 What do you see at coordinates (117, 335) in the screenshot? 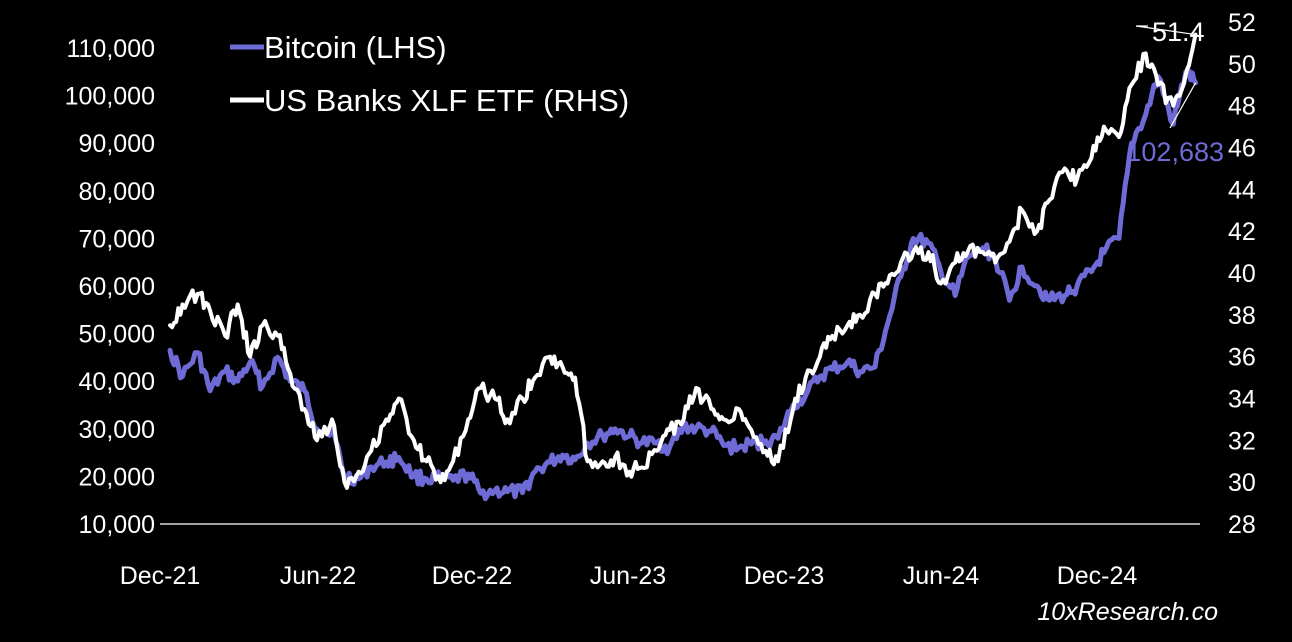
I see `left-tick-label: 50,000` at bounding box center [117, 335].